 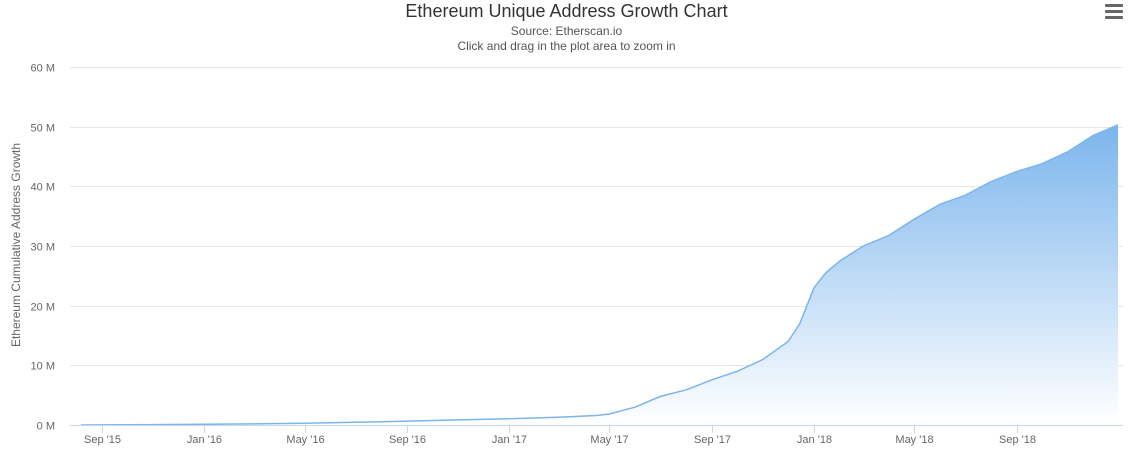 What do you see at coordinates (305, 440) in the screenshot?
I see `x-tick-label: May '16` at bounding box center [305, 440].